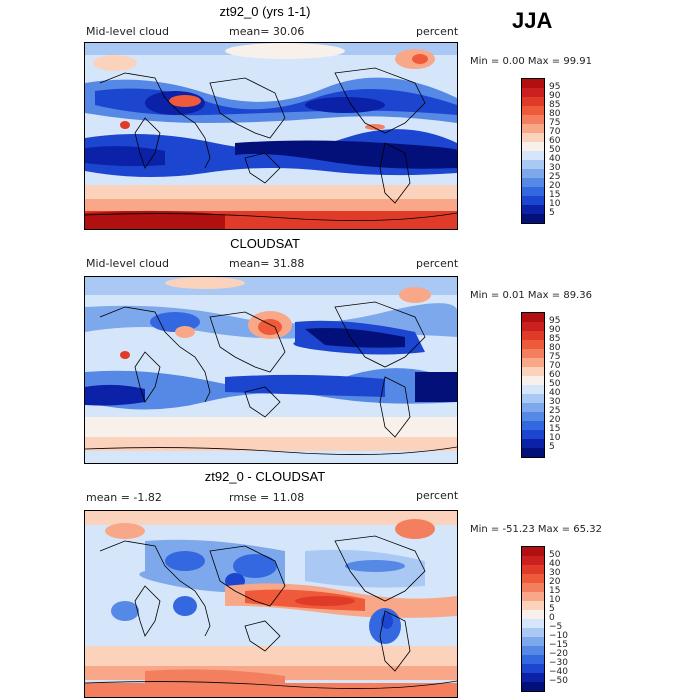 The image size is (700, 700). Describe the element at coordinates (267, 263) in the screenshot. I see `panel-2-mean-label: mean= 31.88` at that location.